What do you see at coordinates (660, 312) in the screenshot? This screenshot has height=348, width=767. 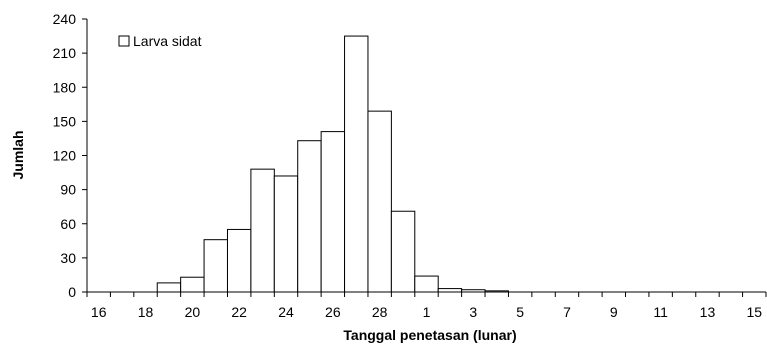 I see `x-tick-label: 11` at bounding box center [660, 312].